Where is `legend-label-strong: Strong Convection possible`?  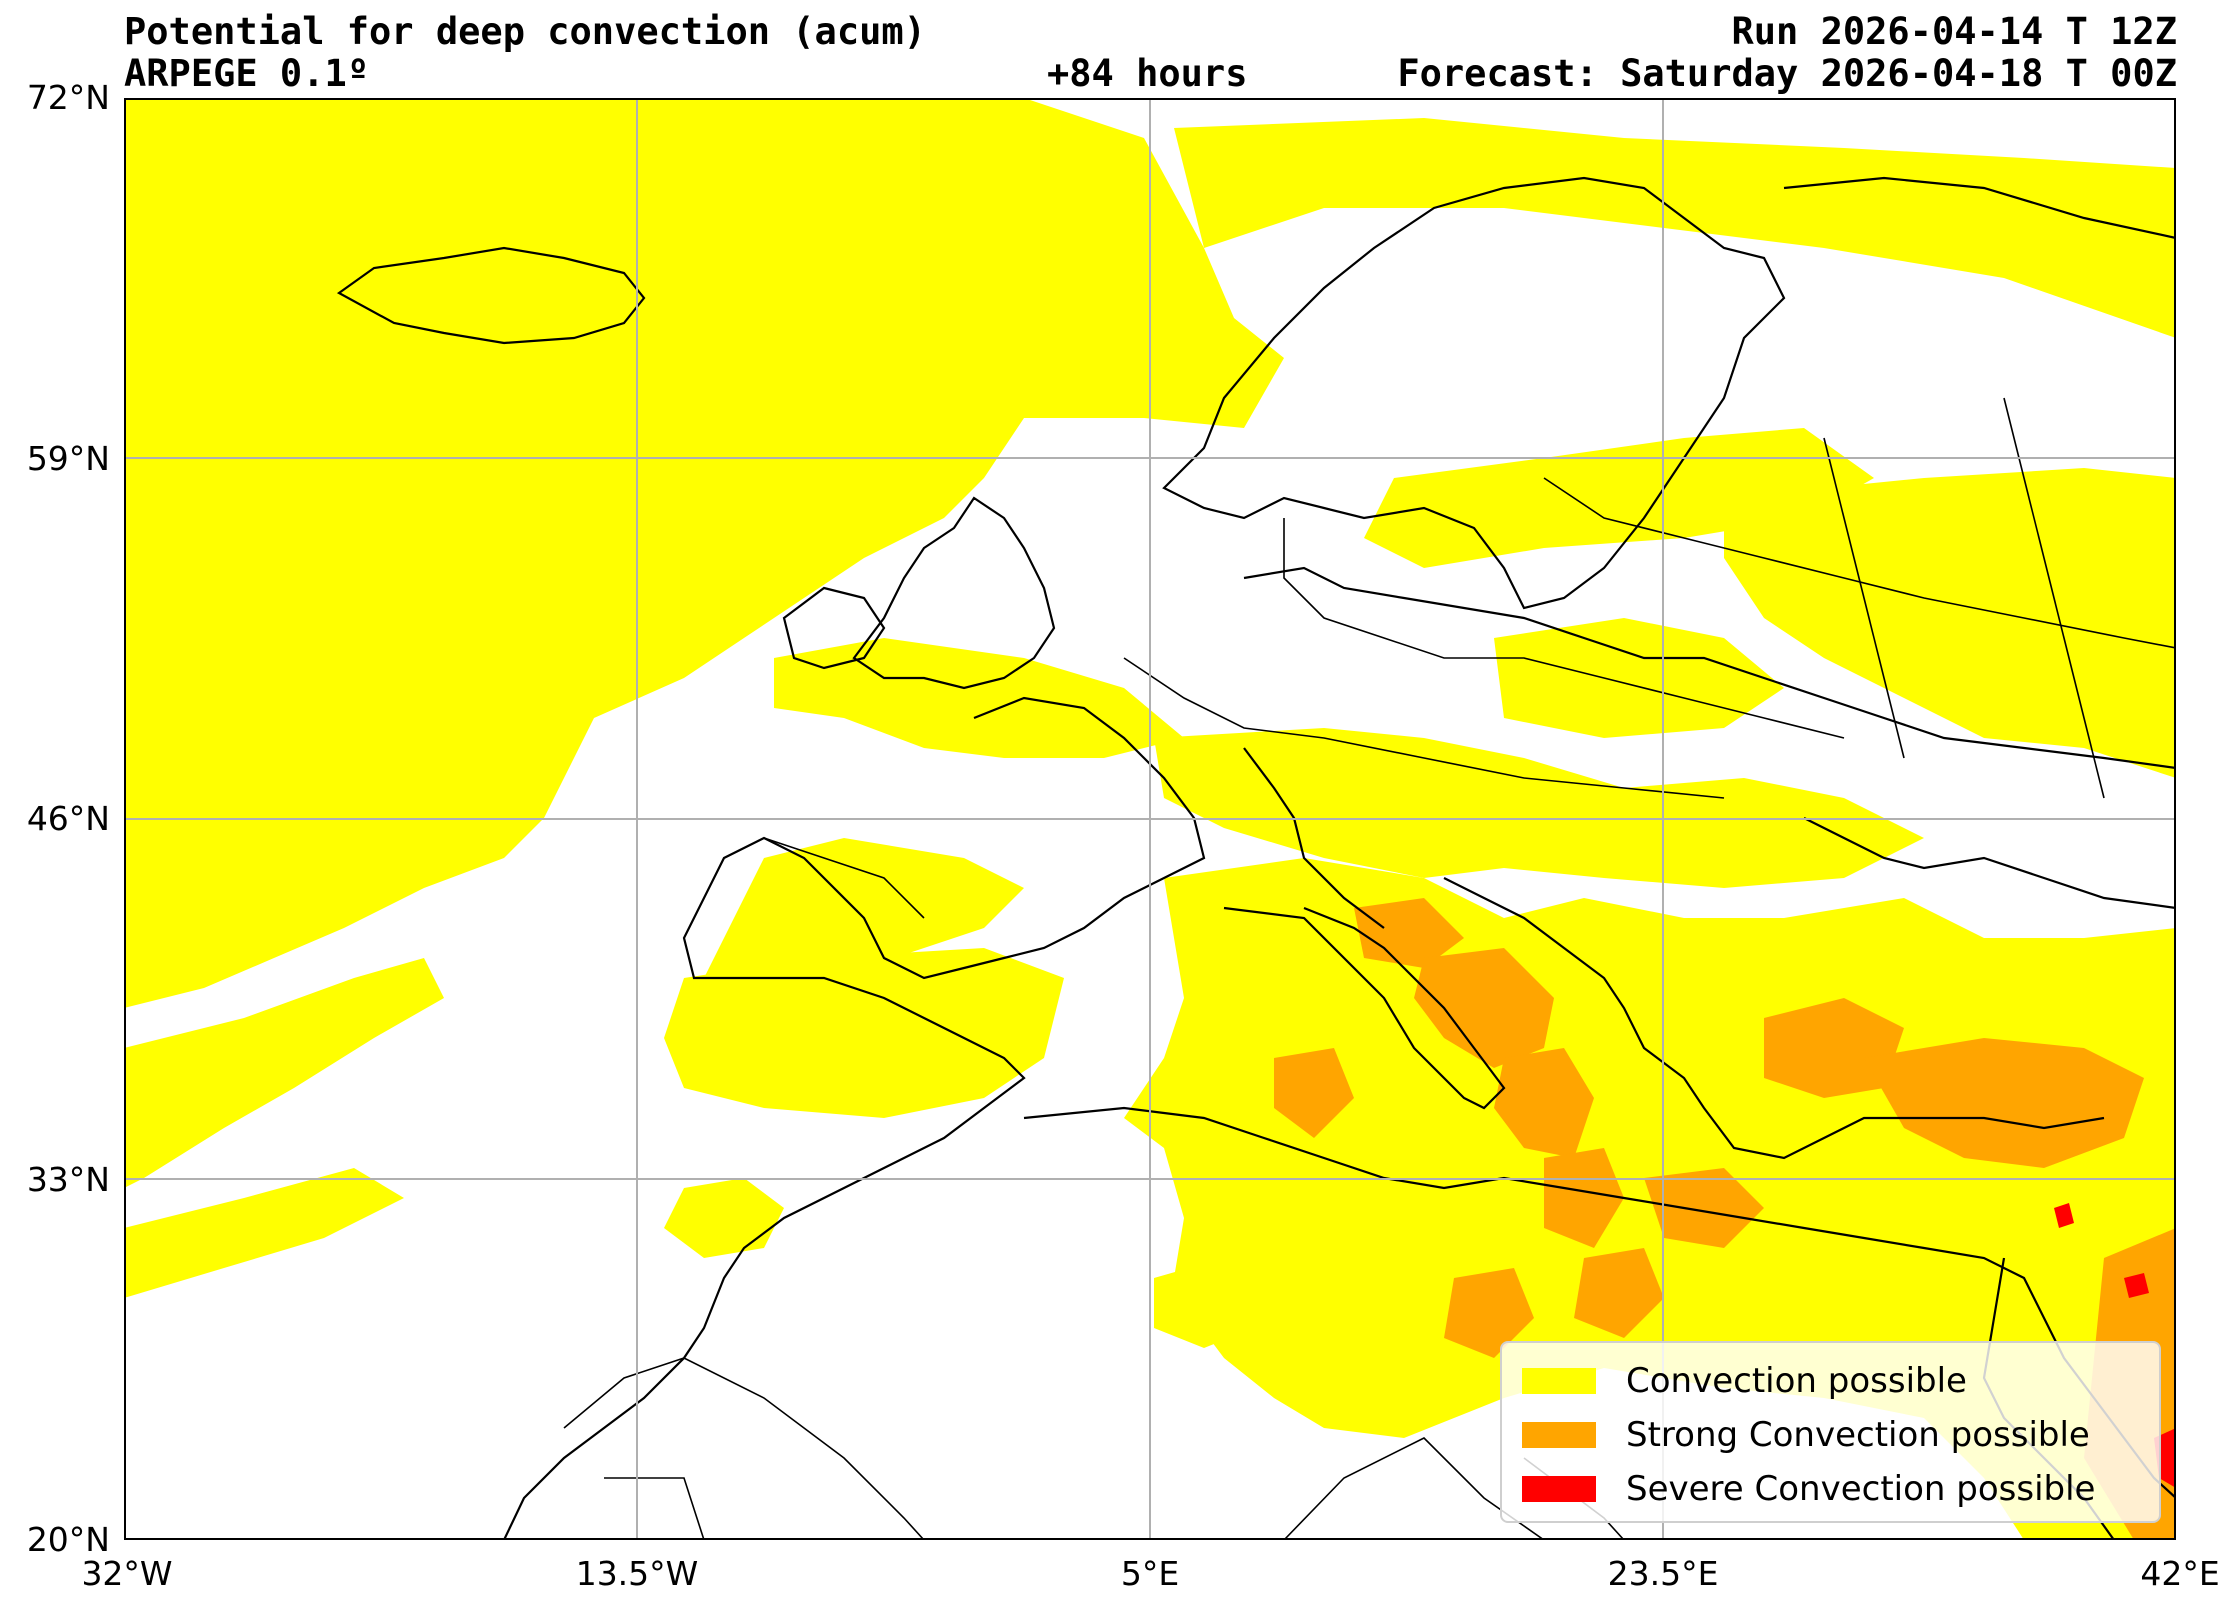 legend-label-strong: Strong Convection possible is located at coordinates (1858, 1435).